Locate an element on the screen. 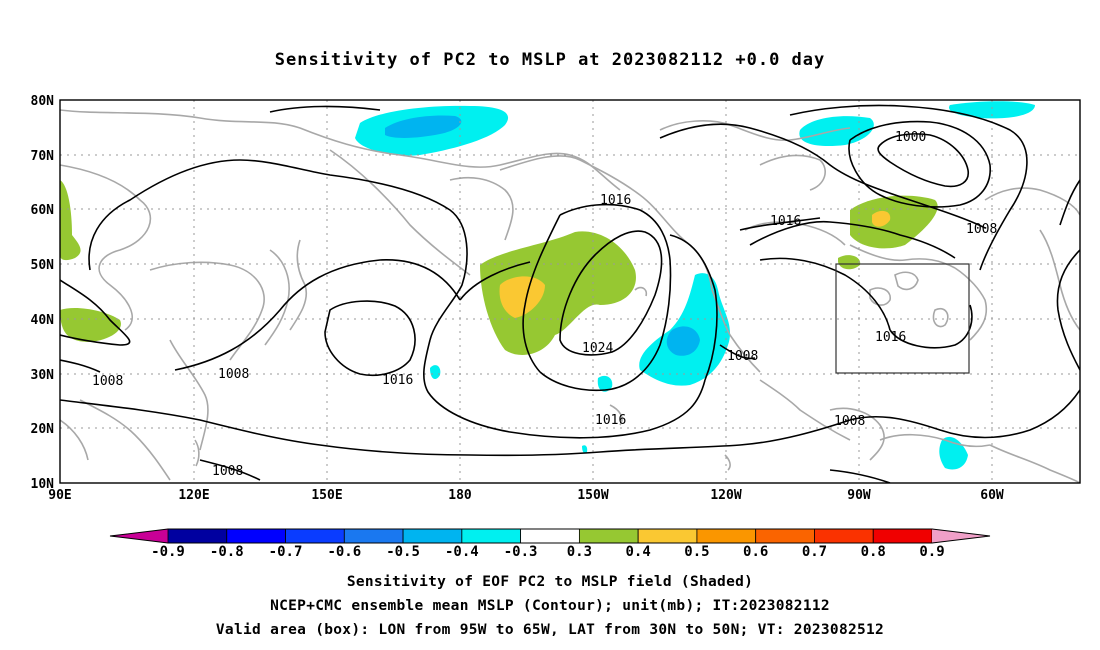 The image size is (1100, 650). contour-label: 1000 is located at coordinates (910, 137).